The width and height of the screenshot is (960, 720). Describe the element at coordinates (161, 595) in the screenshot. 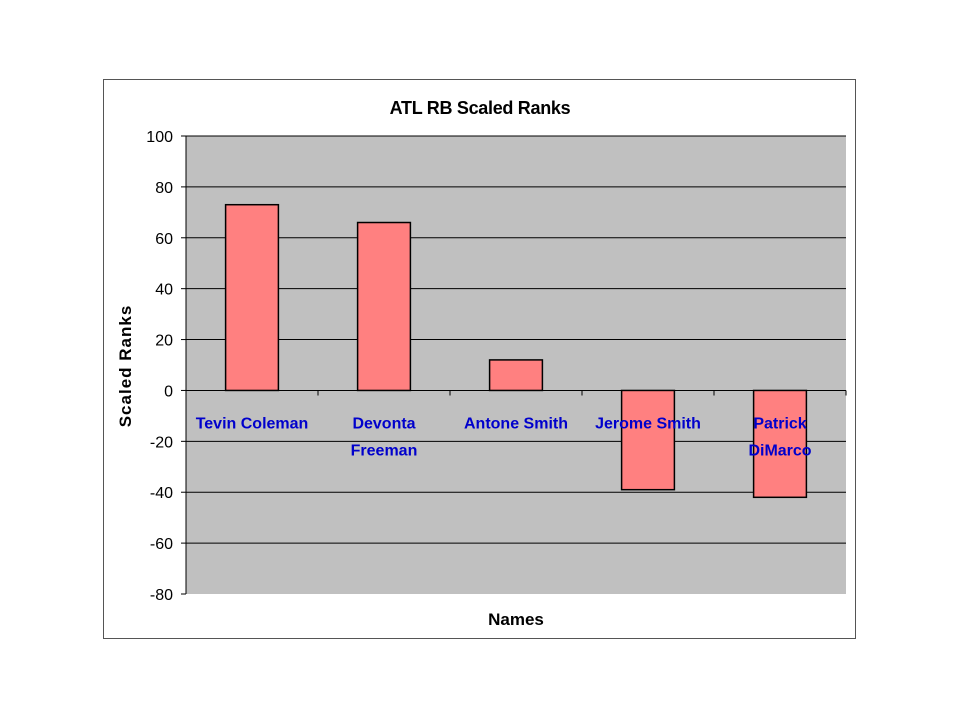

I see `y-tick-label: -80` at that location.